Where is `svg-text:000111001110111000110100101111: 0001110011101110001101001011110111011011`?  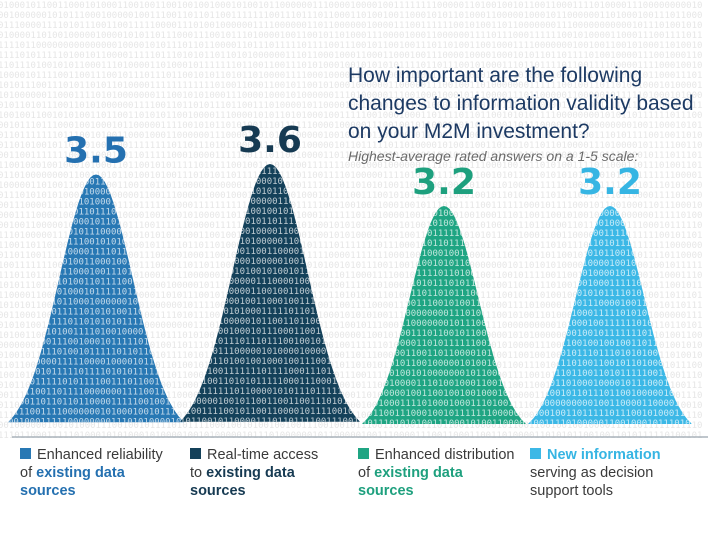 svg-text:000111001110111000110100101111: 0001110011101110001101001011110111011011 is located at coordinates (116, 433).